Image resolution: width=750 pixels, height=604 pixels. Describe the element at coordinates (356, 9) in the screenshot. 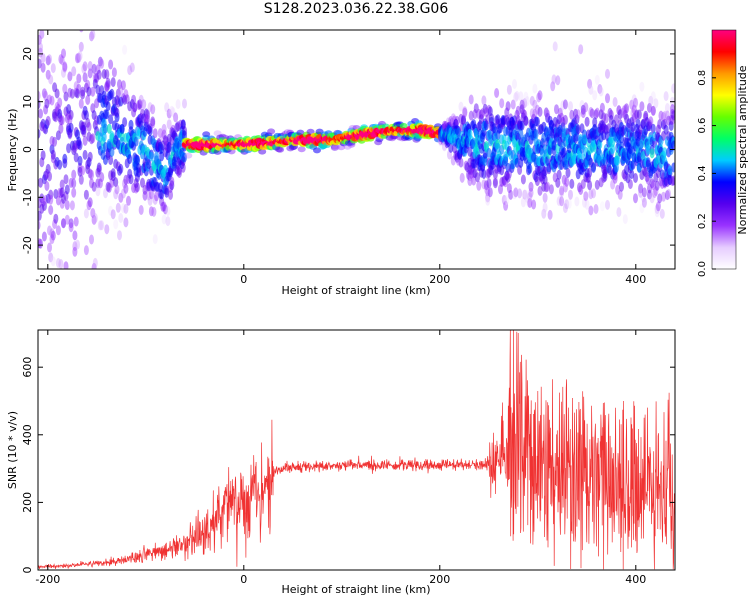

I see `figure-title: S128.2023.036.22.38.G06` at that location.